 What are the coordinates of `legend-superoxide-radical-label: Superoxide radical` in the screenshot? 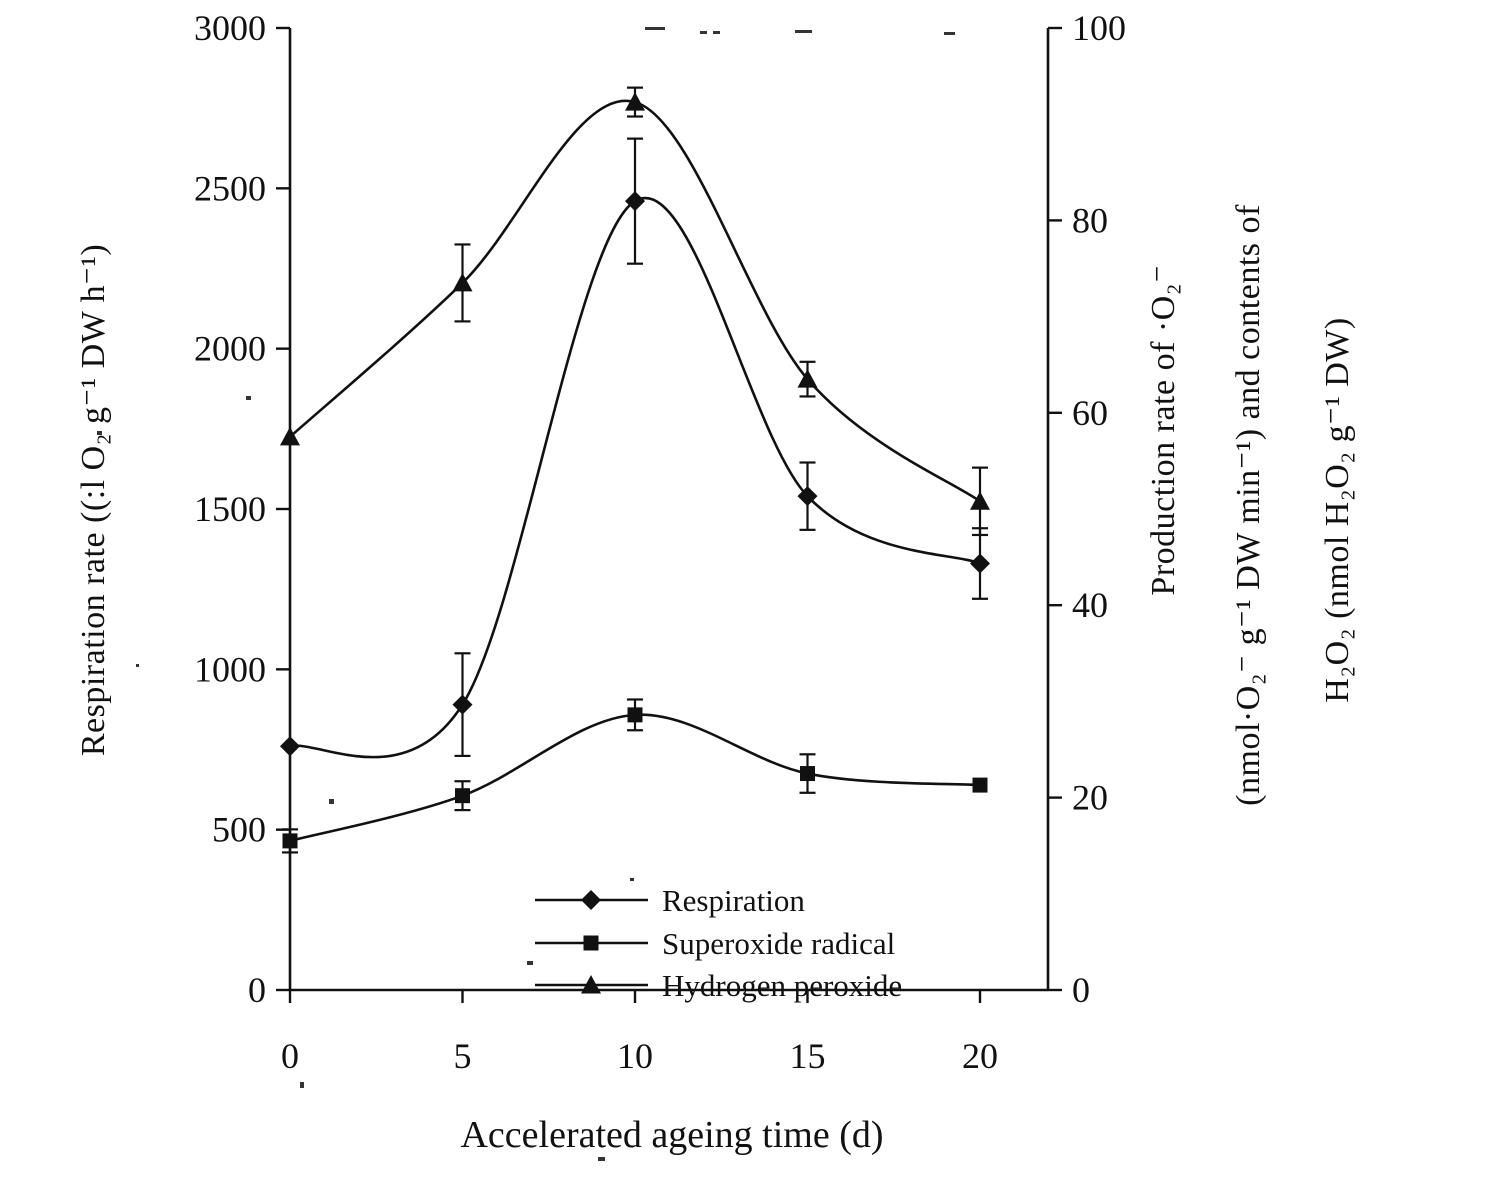 It's located at (778, 943).